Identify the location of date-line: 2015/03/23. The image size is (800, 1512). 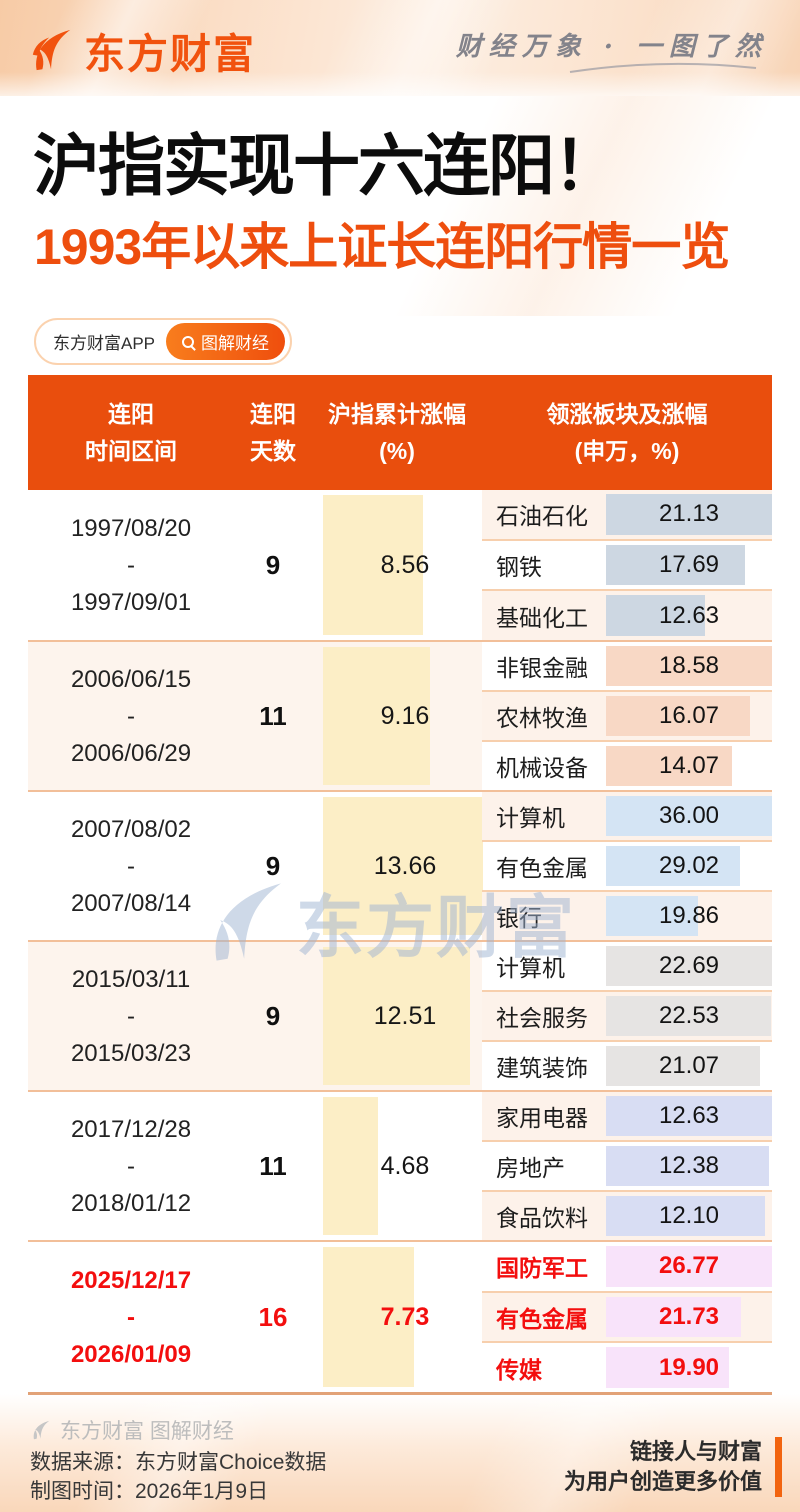
(131, 1053).